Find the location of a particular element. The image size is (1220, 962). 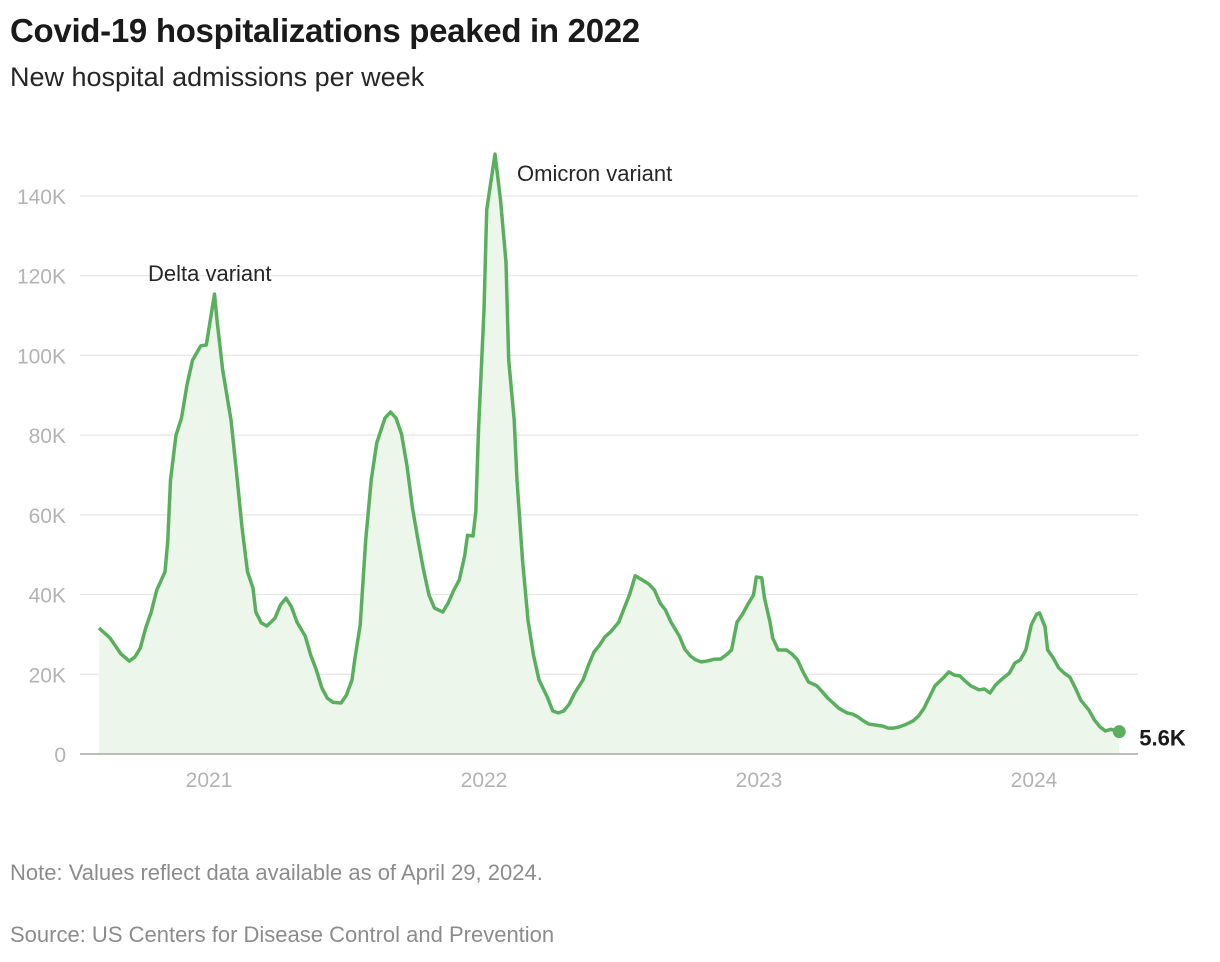

chart-subtitle: New hospital admissions per week is located at coordinates (217, 77).